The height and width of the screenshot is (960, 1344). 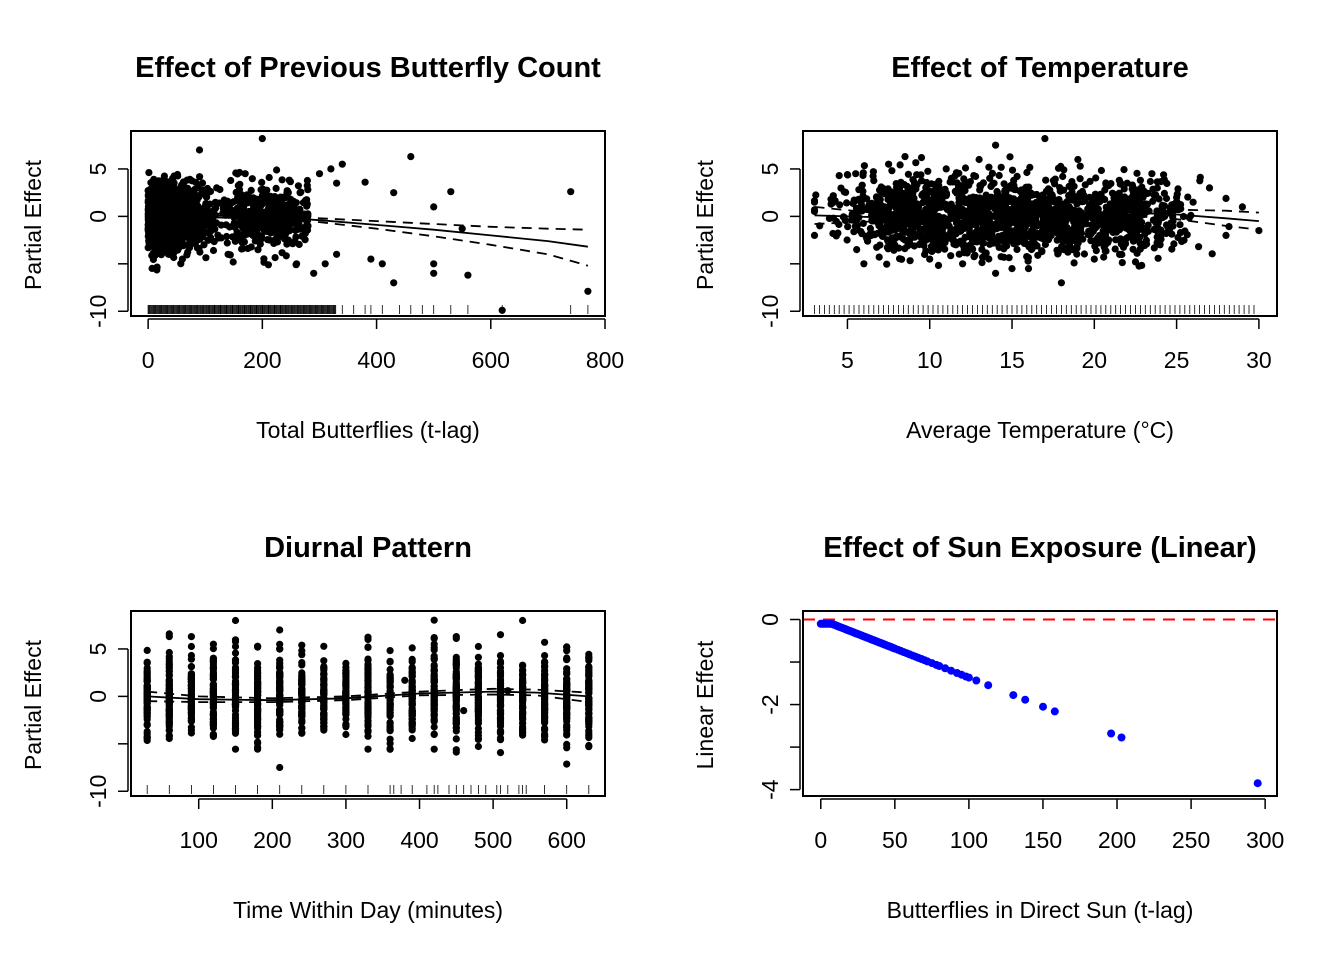 What do you see at coordinates (368, 68) in the screenshot?
I see `panel-title: Effect of Previous Butterfly Count` at bounding box center [368, 68].